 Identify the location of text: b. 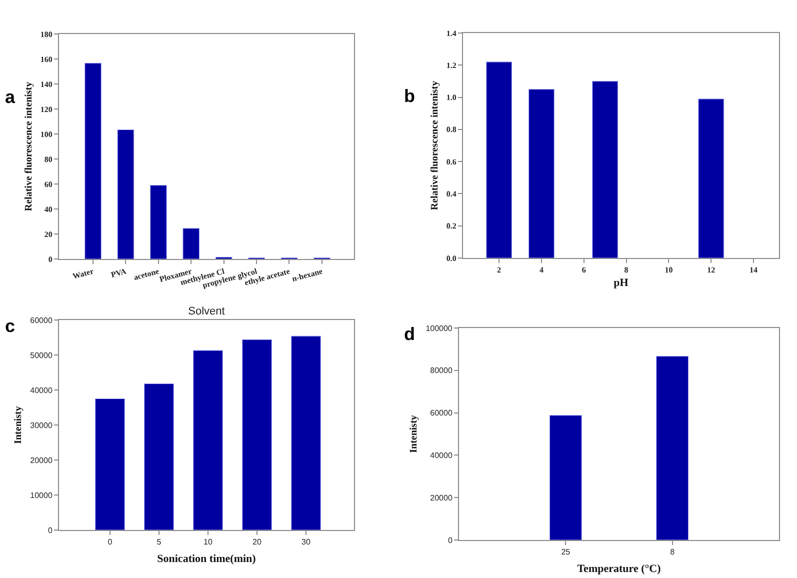
(409, 96).